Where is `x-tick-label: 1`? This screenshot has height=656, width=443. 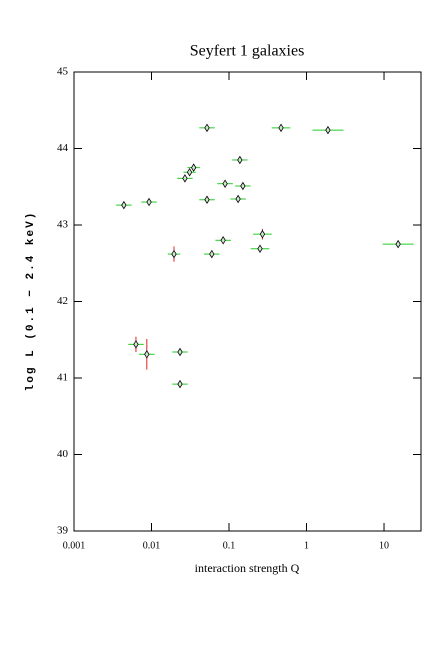 x-tick-label: 1 is located at coordinates (306, 545).